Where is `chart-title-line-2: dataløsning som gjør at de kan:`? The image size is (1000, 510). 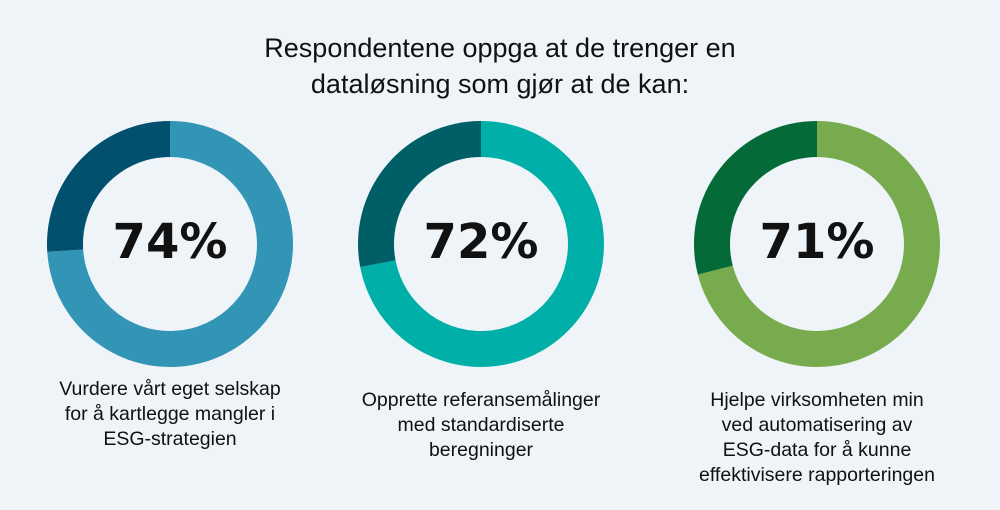 chart-title-line-2: dataløsning som gjør at de kan: is located at coordinates (500, 84).